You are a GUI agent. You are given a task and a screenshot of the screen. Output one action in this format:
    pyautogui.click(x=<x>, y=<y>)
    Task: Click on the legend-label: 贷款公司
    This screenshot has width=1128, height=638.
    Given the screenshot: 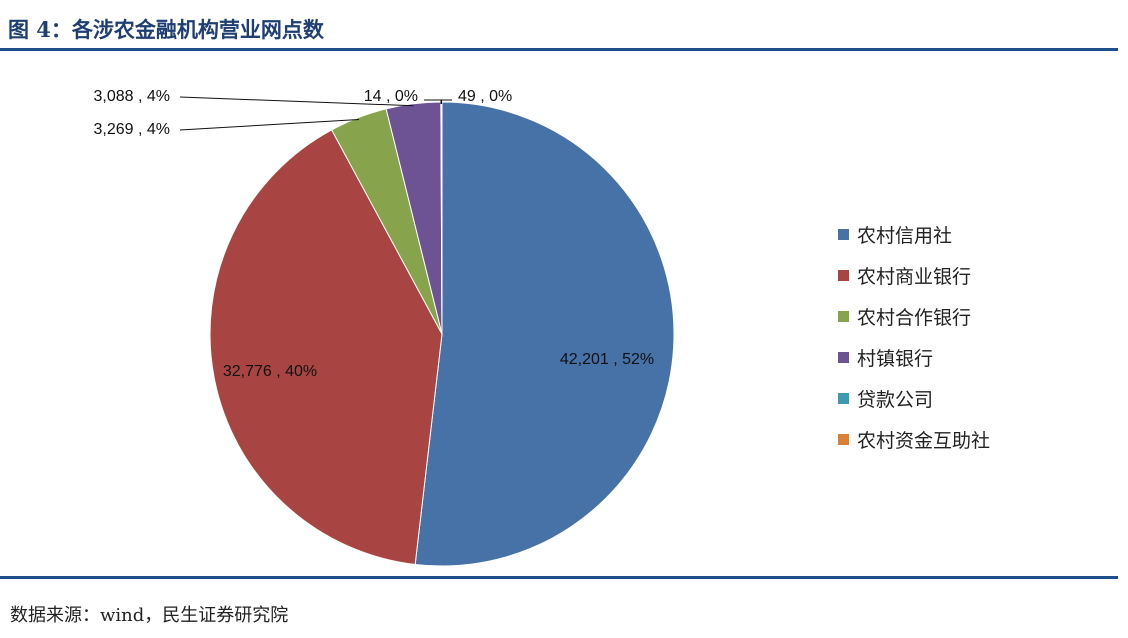 What is the action you would take?
    pyautogui.click(x=895, y=400)
    